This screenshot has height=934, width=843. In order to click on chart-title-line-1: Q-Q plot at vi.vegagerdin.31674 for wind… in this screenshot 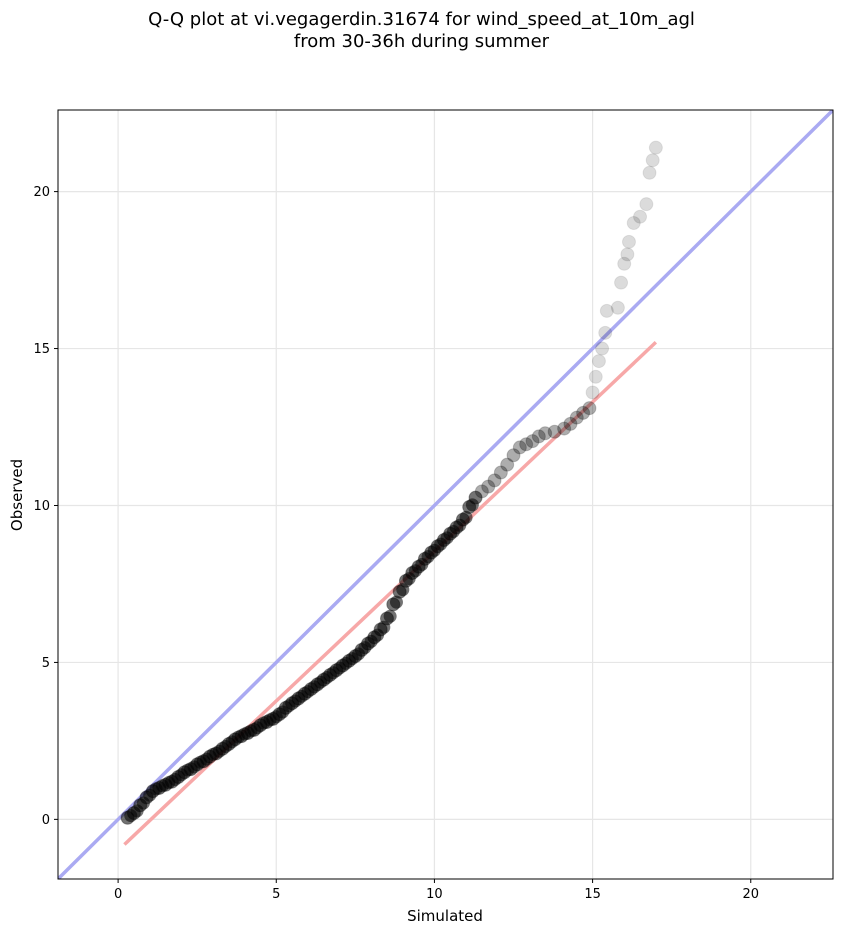, I will do `click(421, 19)`.